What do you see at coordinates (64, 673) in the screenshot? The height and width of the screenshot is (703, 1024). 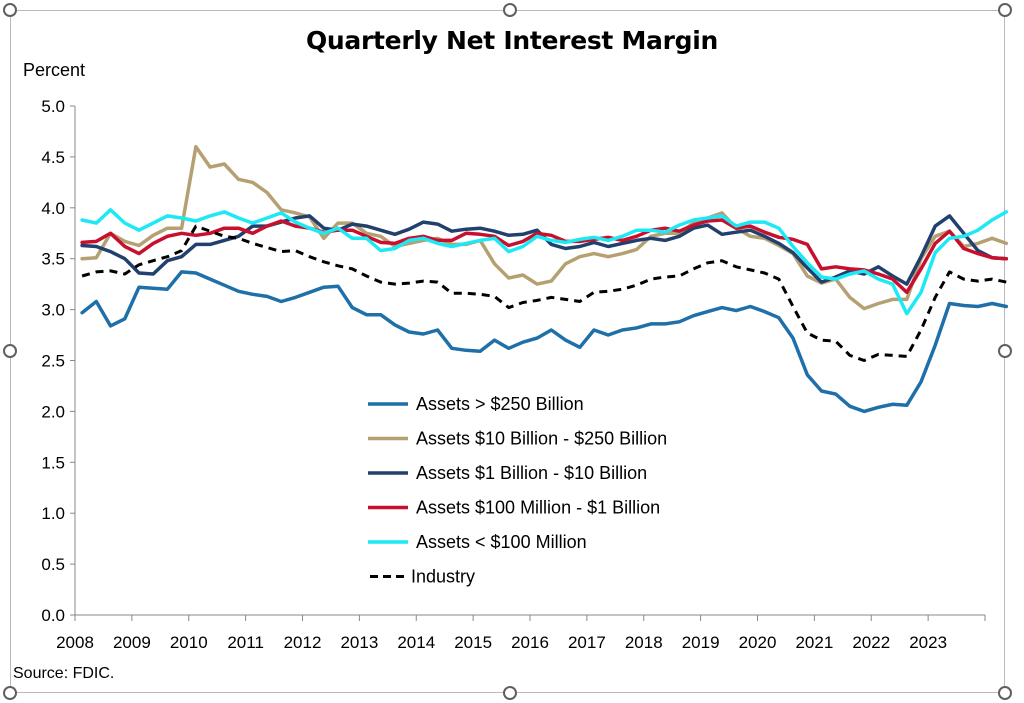 I see `source-note: Source: FDIC.` at bounding box center [64, 673].